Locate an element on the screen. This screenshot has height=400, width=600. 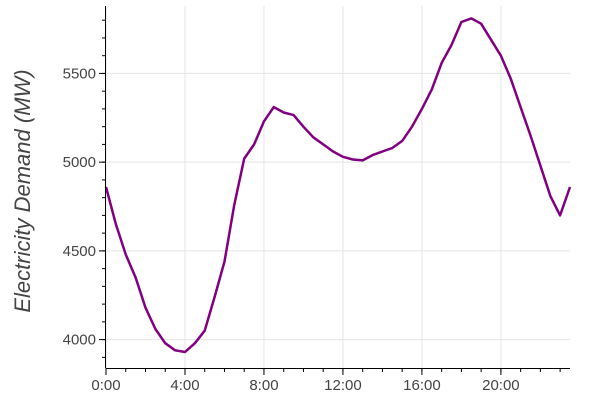
y-axis-title: Electricity Demand (MW) is located at coordinates (22, 190).